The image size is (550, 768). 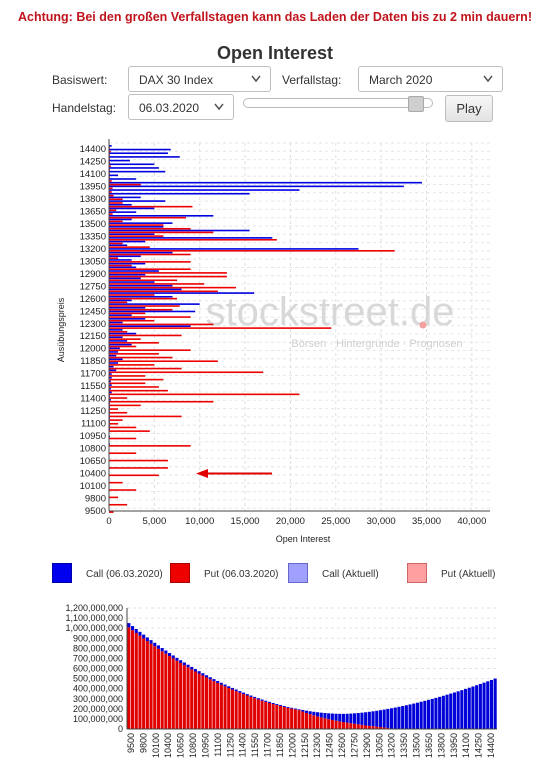 What do you see at coordinates (143, 743) in the screenshot?
I see `x-tick-label: 9800` at bounding box center [143, 743].